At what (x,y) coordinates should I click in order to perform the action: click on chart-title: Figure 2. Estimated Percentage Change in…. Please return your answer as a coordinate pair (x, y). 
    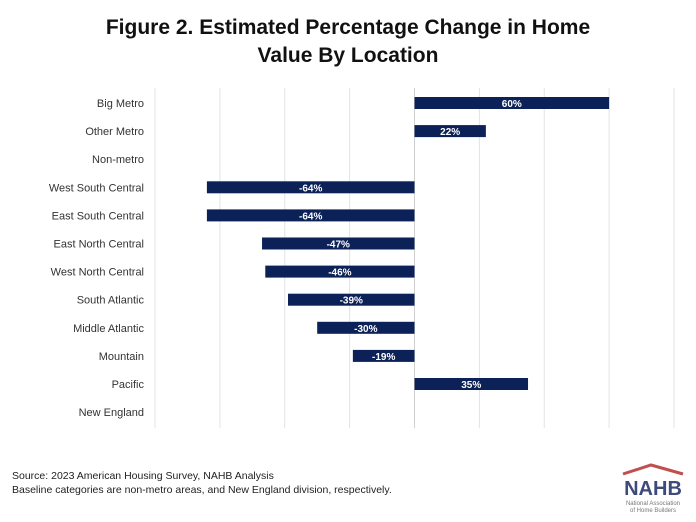
    Looking at the image, I should click on (348, 42).